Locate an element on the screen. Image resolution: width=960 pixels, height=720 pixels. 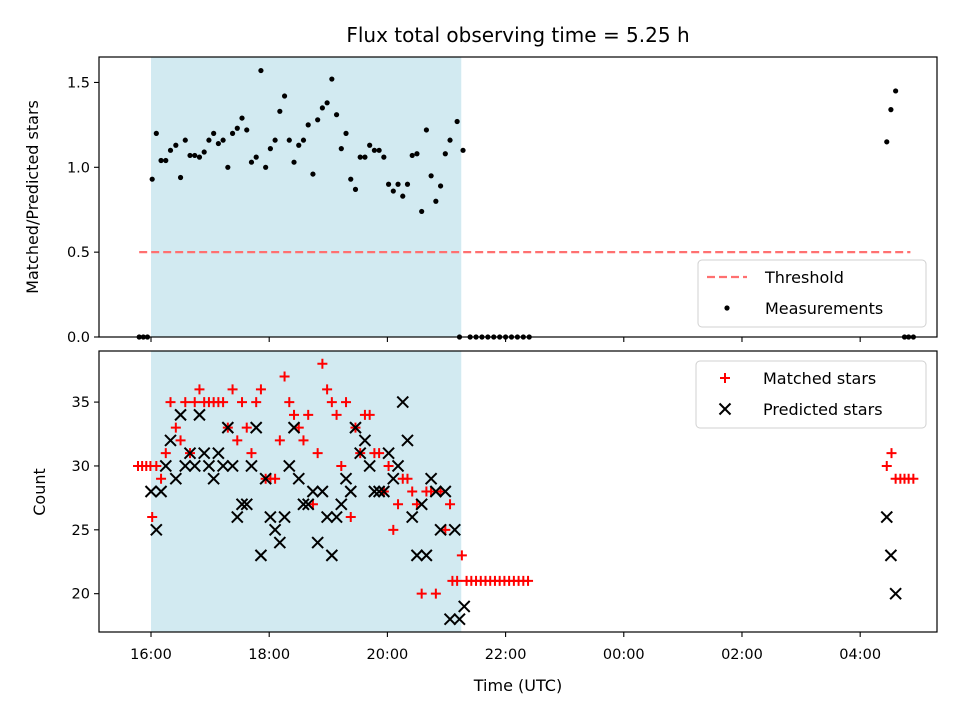
x-axis-label: Time (UTC) is located at coordinates (517, 685).